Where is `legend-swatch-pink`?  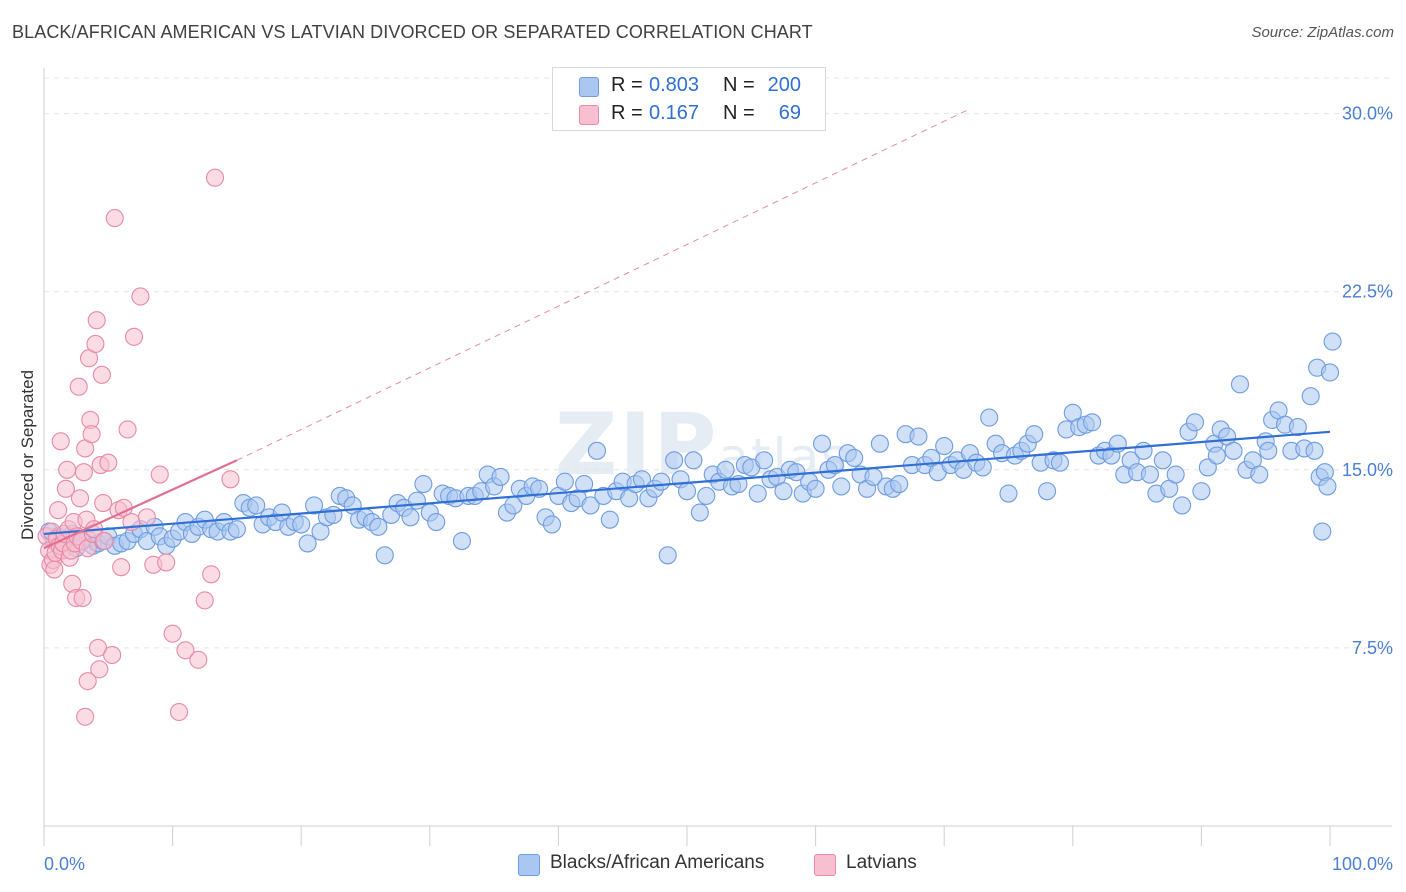
legend-swatch-pink is located at coordinates (589, 115).